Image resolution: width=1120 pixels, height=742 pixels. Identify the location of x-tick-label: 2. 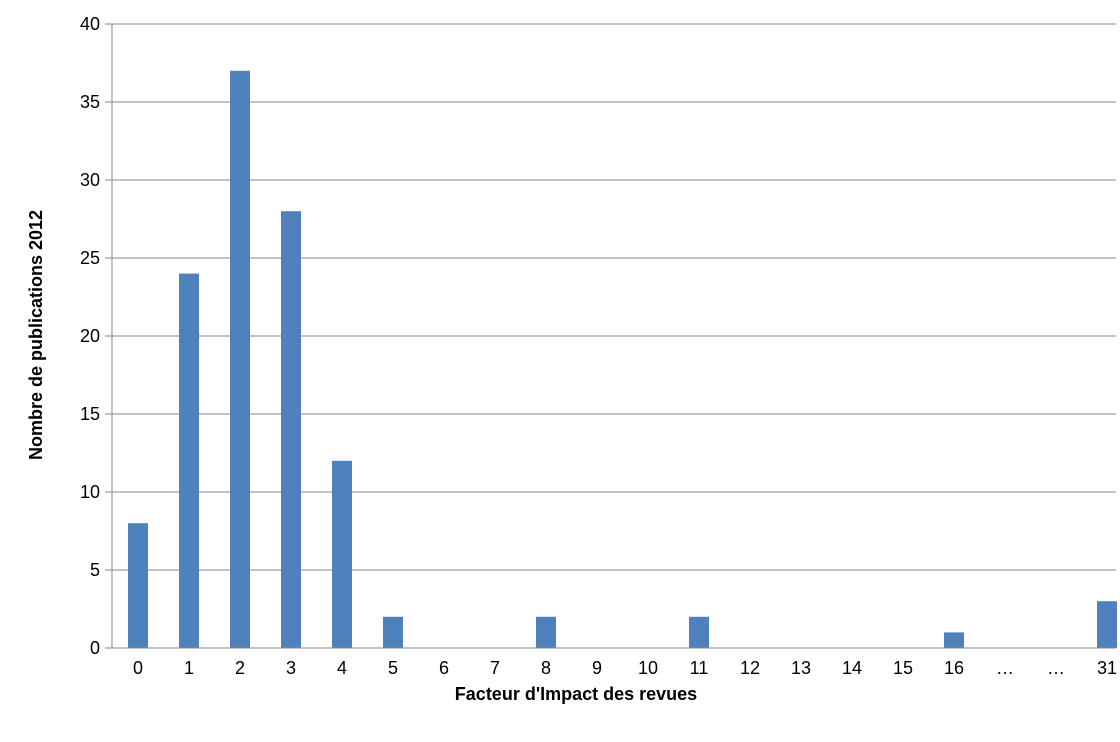
(240, 668).